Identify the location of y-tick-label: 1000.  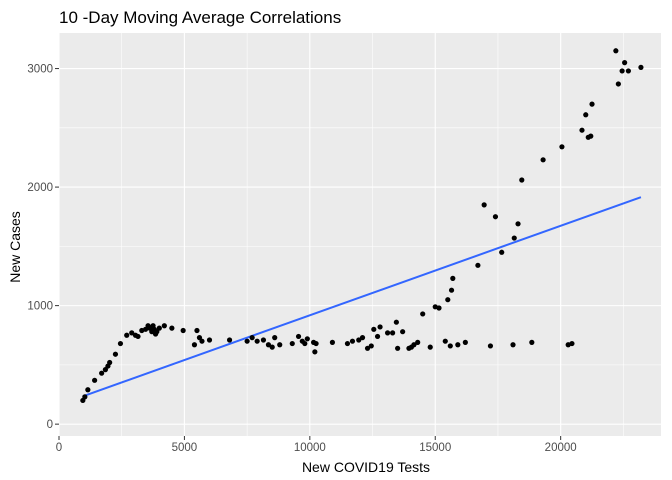
(40, 307).